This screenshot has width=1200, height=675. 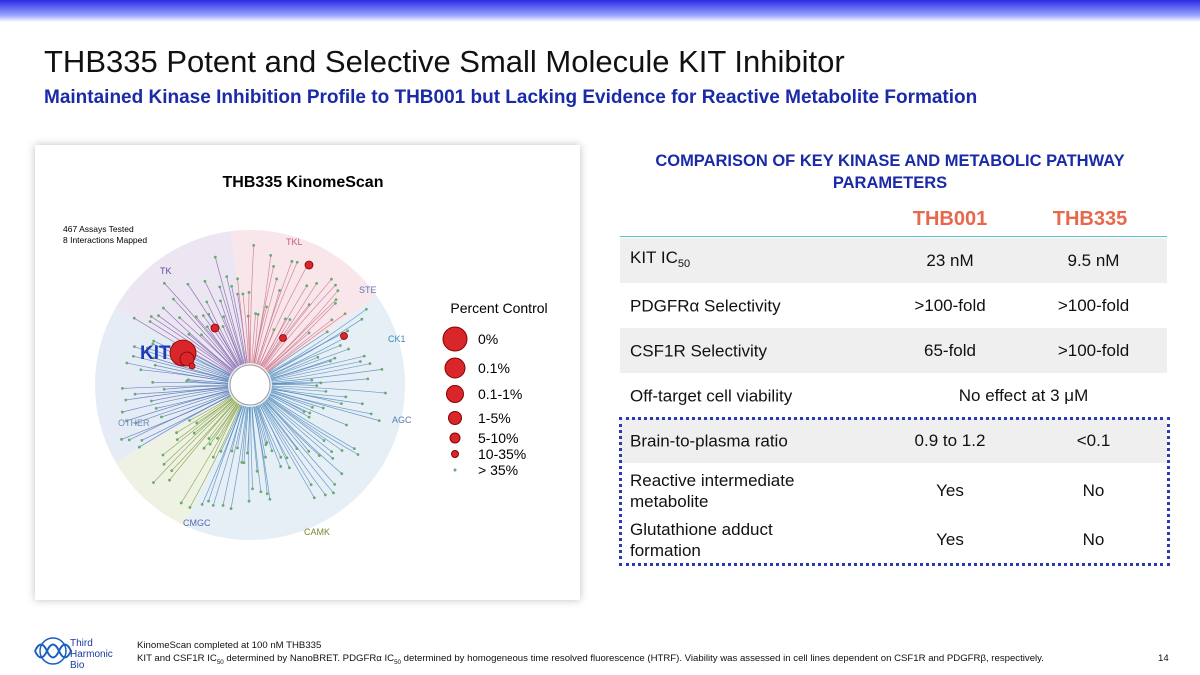 I want to click on family-label: TKL, so click(x=294, y=242).